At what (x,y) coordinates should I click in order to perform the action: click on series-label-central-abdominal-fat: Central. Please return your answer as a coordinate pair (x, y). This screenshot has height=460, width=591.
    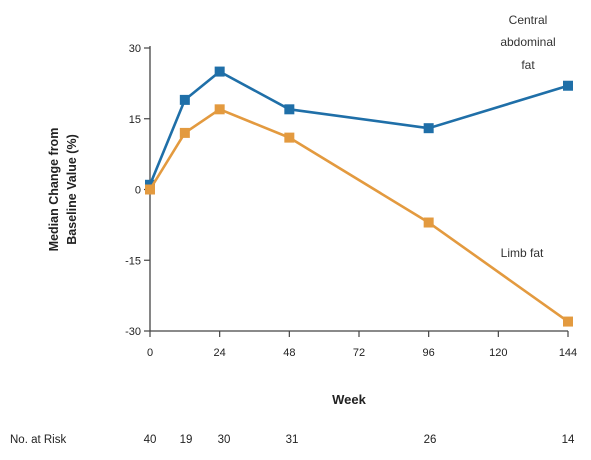
    Looking at the image, I should click on (528, 20).